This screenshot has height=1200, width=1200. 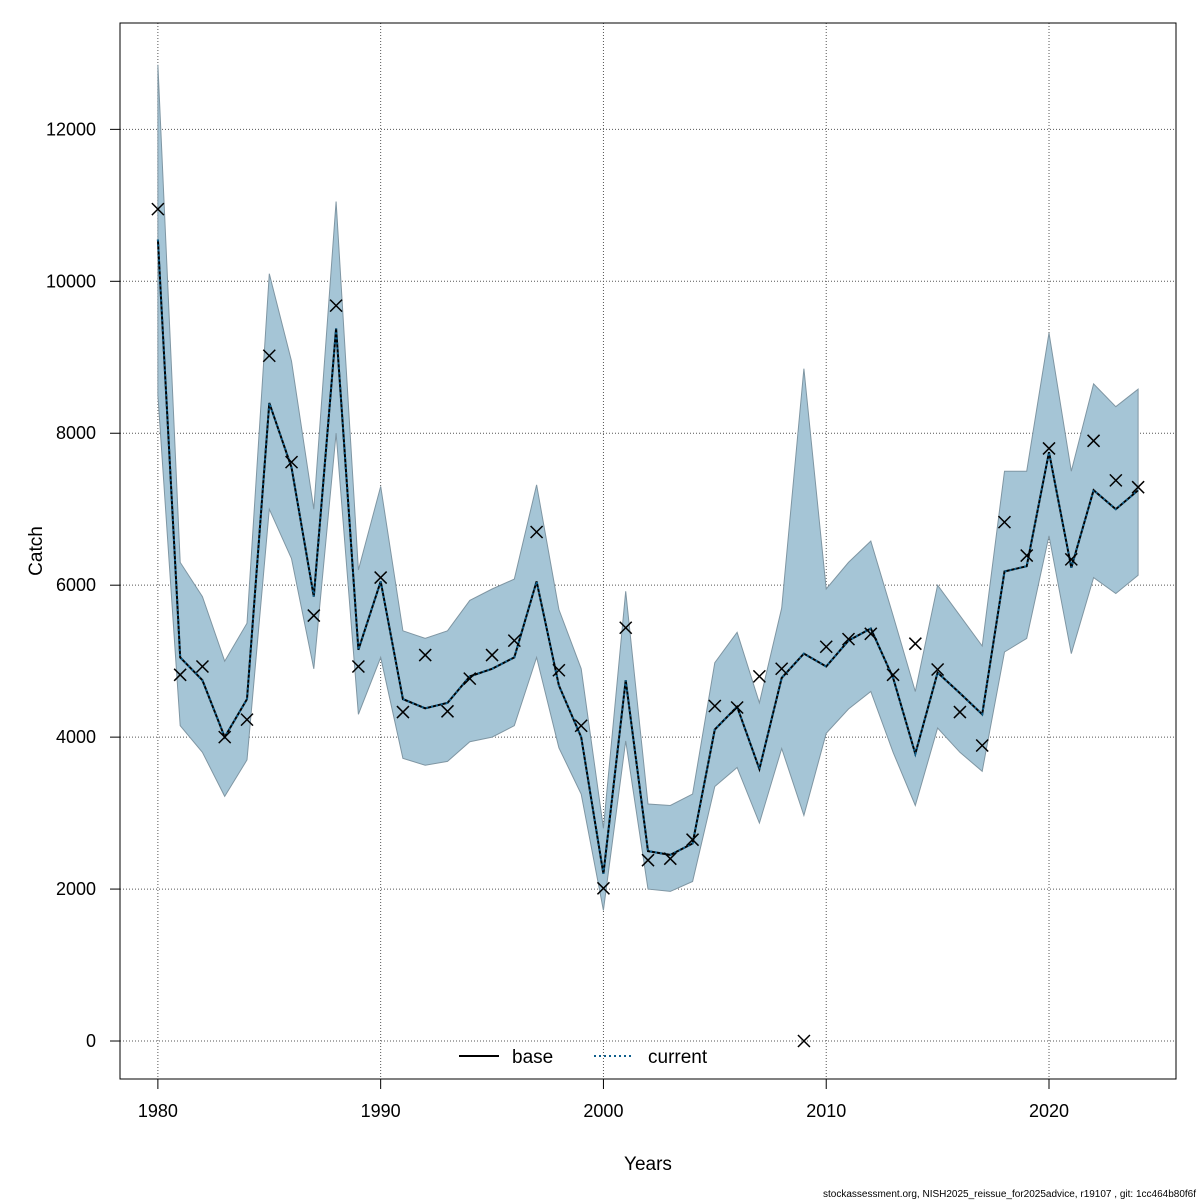 I want to click on x-axis-title: Years, so click(x=648, y=1164).